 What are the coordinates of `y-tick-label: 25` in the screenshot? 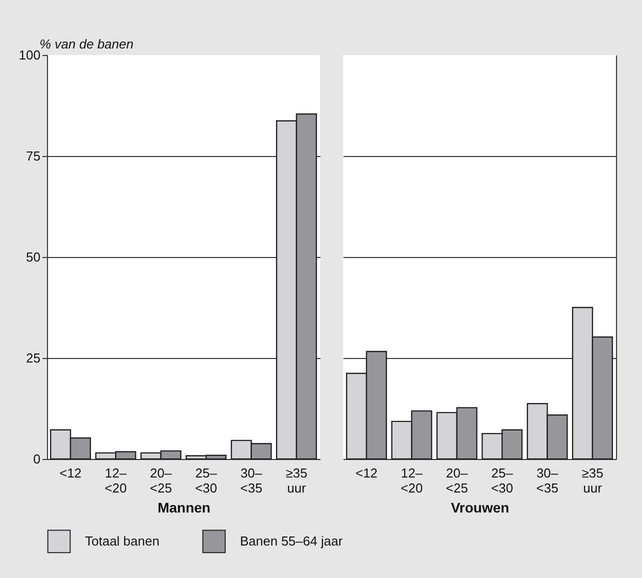 It's located at (33, 358).